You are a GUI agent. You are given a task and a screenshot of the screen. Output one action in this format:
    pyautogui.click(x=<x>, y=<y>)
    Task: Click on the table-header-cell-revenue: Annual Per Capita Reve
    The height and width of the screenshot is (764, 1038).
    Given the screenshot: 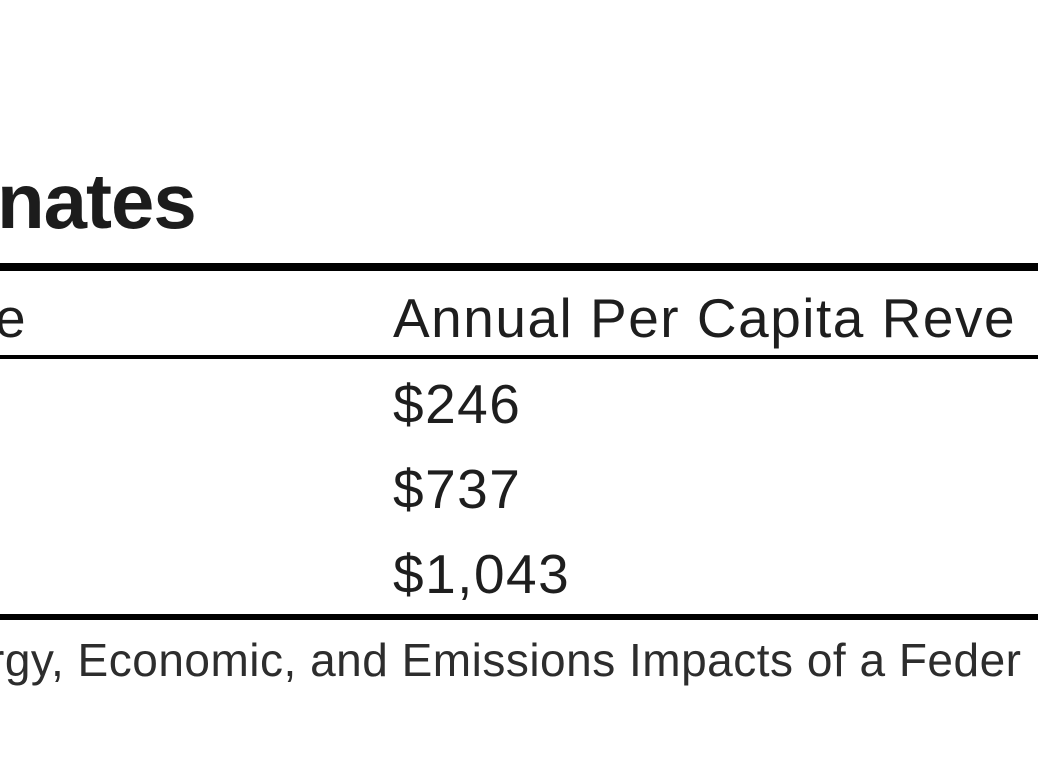 What is the action you would take?
    pyautogui.click(x=705, y=318)
    